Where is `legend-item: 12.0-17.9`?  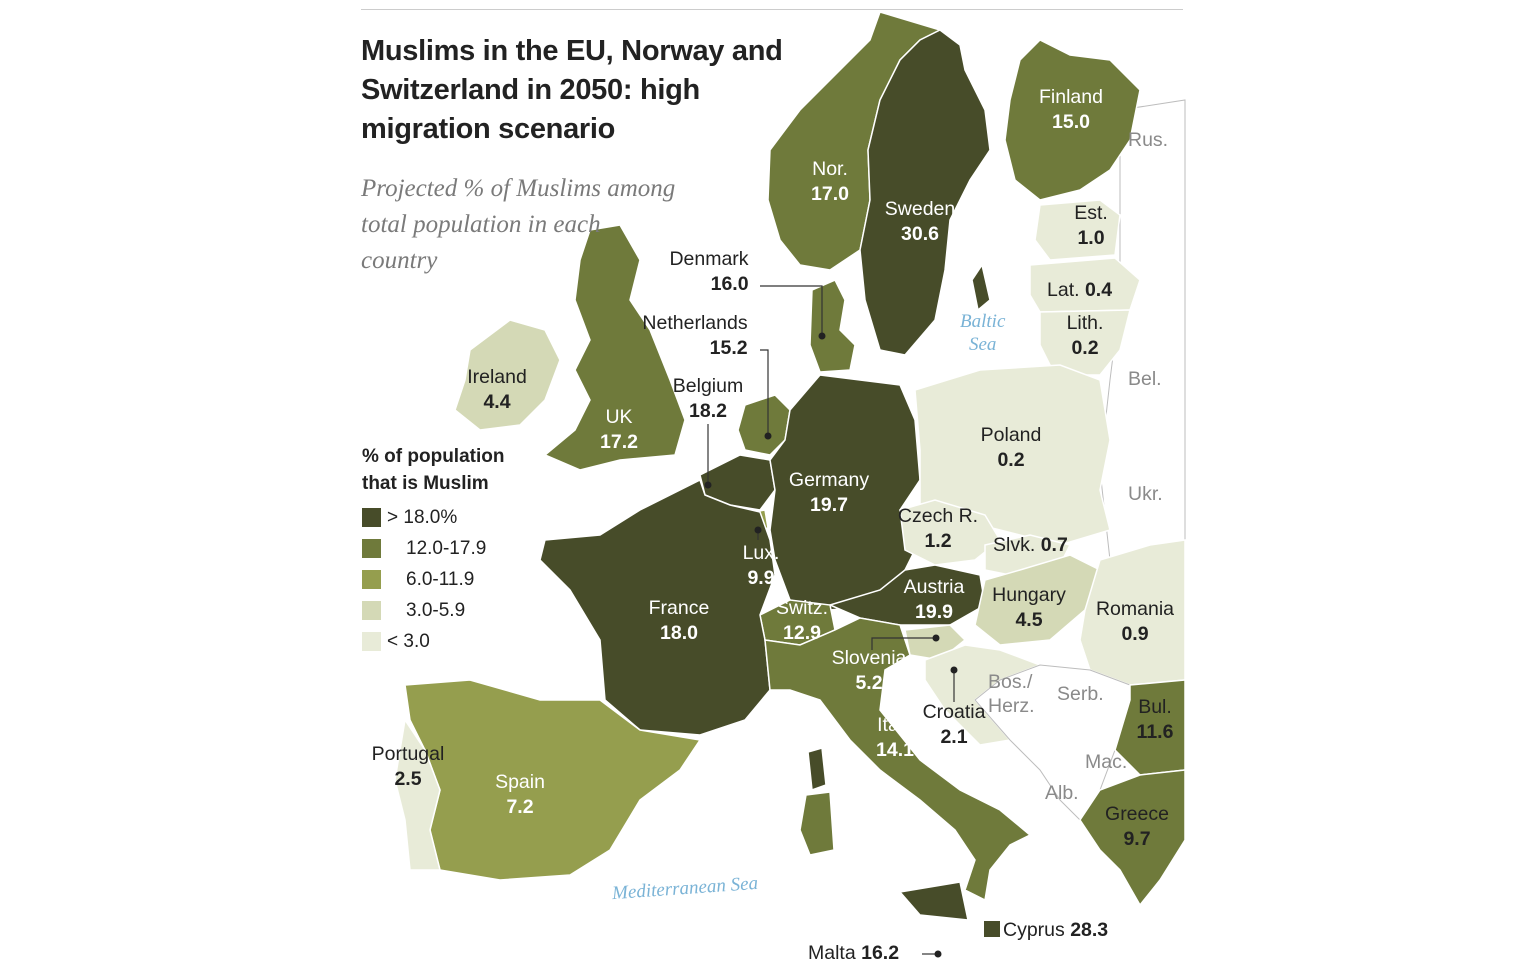
legend-item: 12.0-17.9 is located at coordinates (457, 548).